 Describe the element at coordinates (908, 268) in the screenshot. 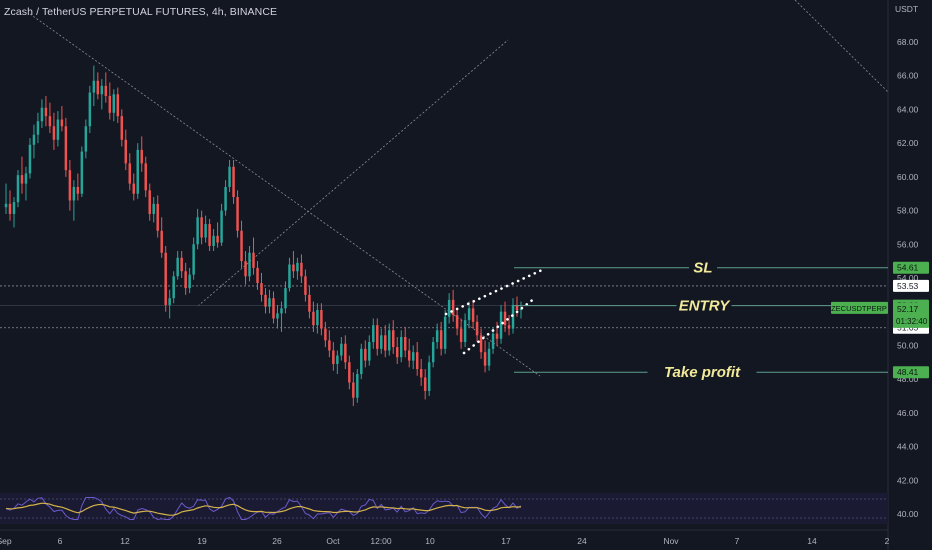

I see `price-label: 54.61` at that location.